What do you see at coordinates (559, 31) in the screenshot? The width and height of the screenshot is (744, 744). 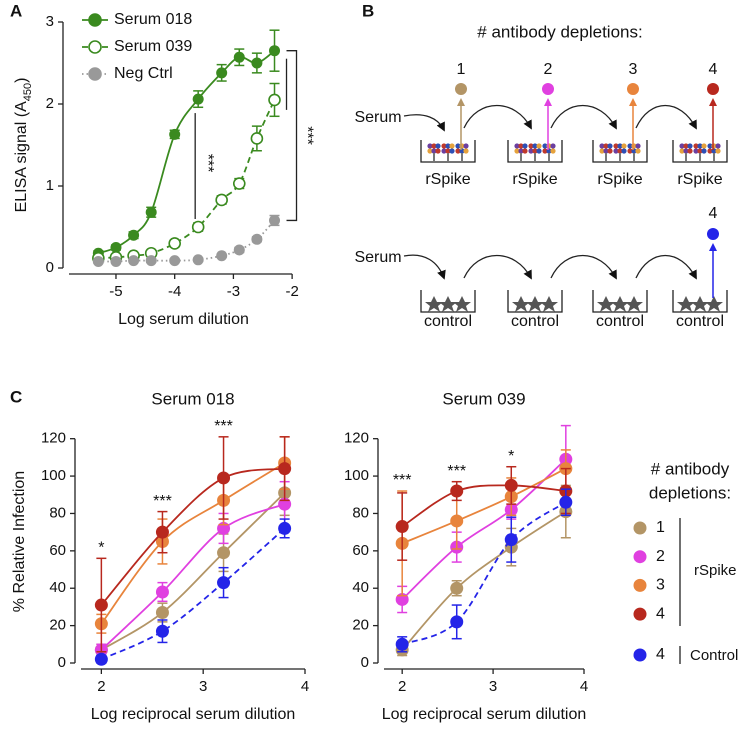 I see `diagram-title: # antibody depletions:` at bounding box center [559, 31].